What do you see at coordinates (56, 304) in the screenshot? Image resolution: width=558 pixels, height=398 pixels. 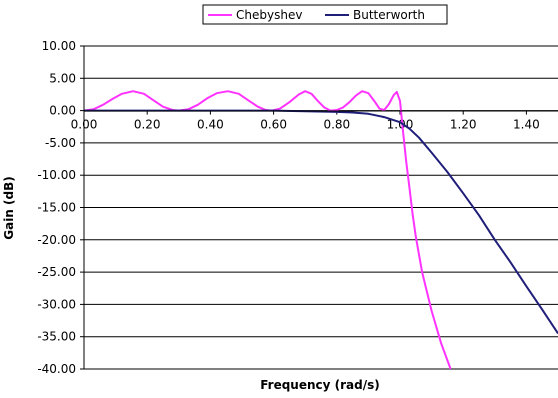 I see `y-tick-label: -30.00` at bounding box center [56, 304].